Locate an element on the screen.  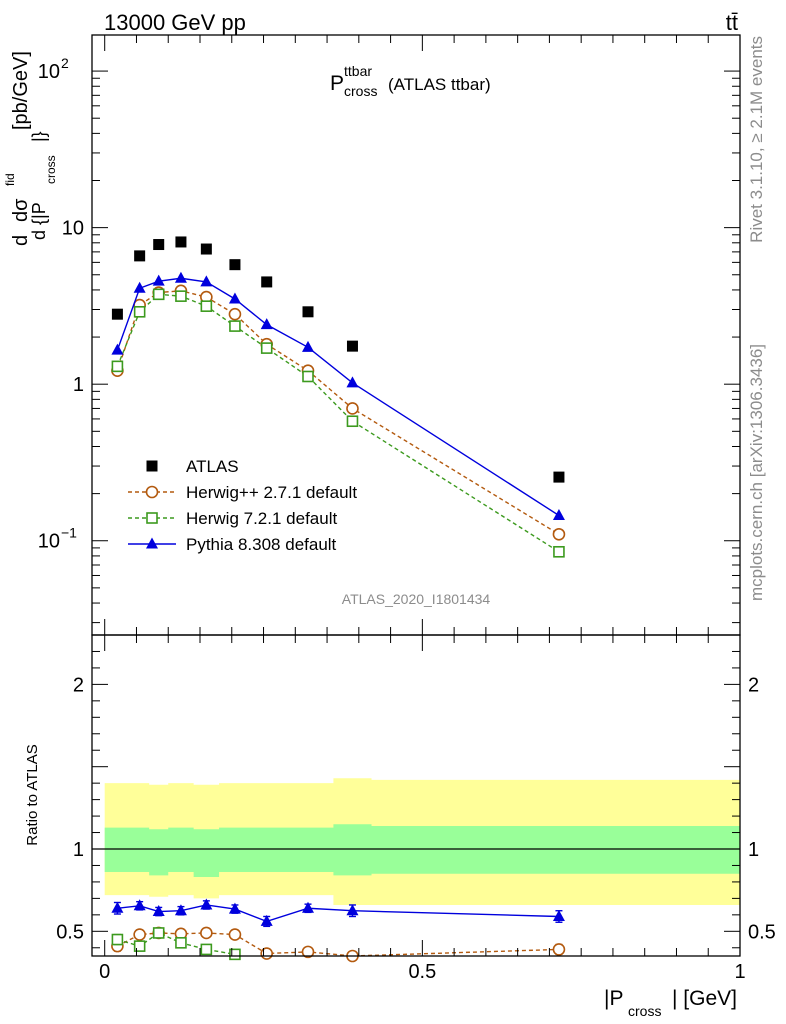
x-tick-label: 0.5 is located at coordinates (422, 972).